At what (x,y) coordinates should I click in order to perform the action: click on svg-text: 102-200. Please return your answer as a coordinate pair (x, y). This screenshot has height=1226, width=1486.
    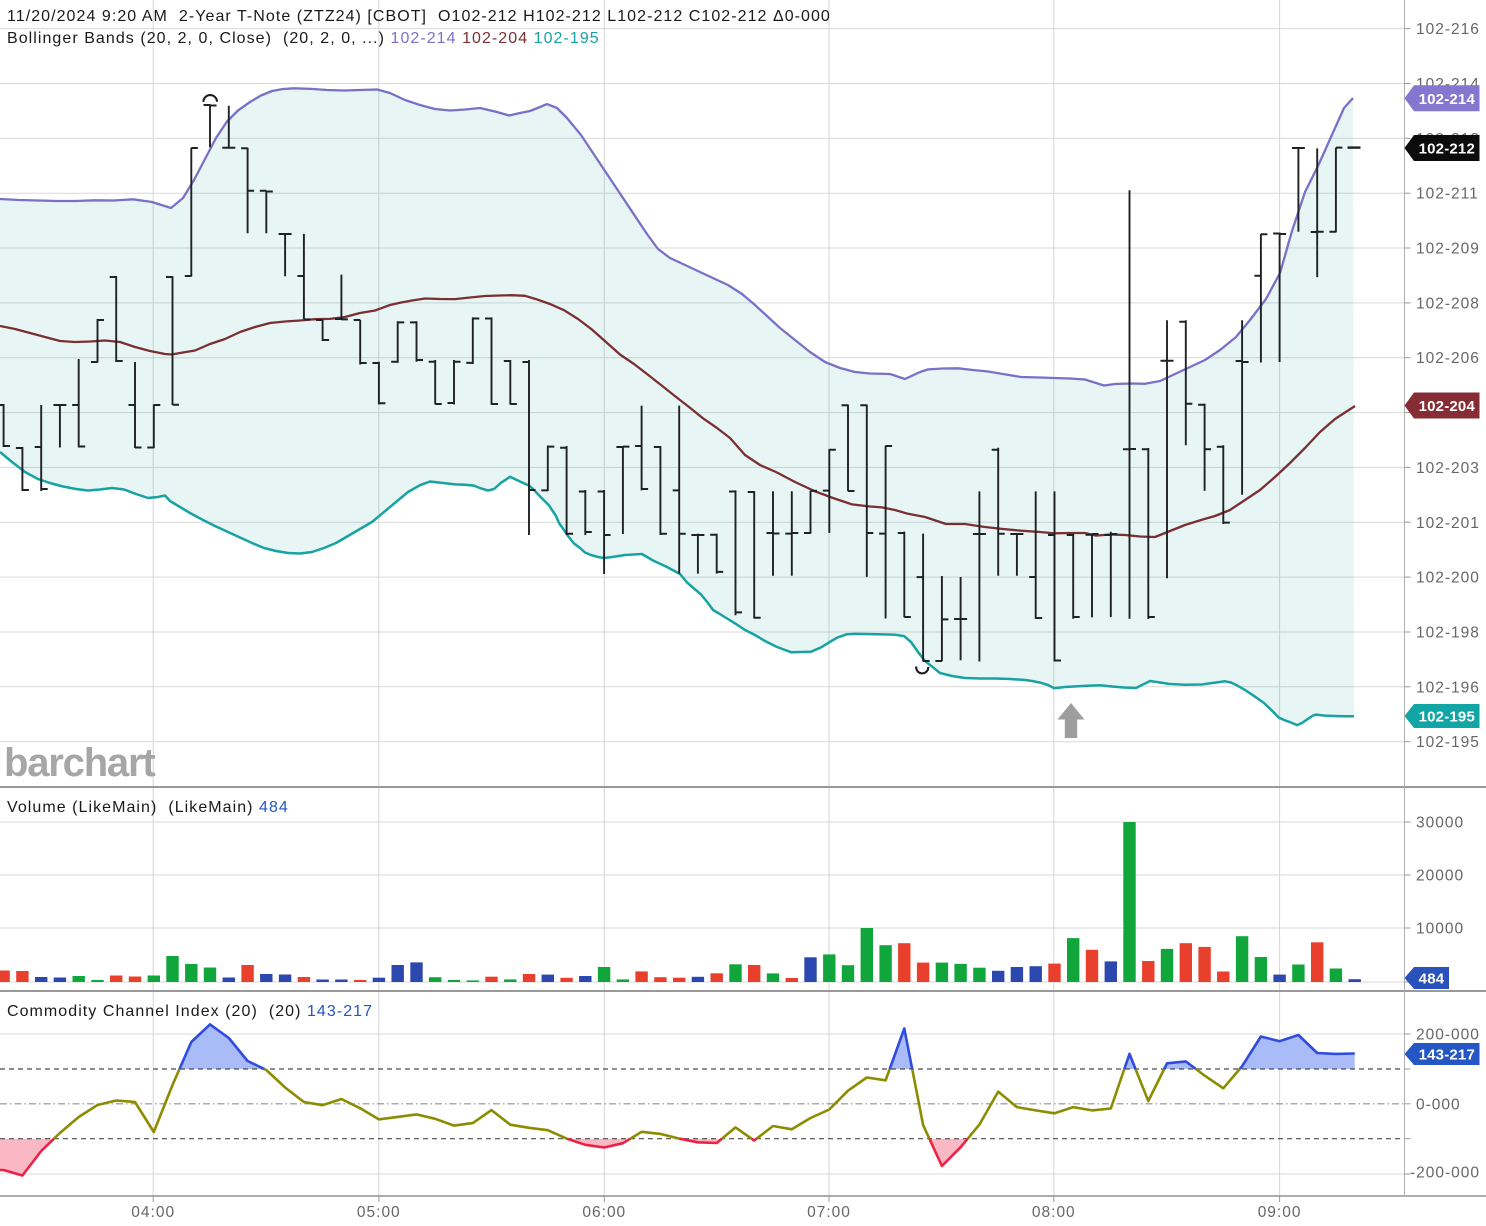
    Looking at the image, I should click on (1448, 578).